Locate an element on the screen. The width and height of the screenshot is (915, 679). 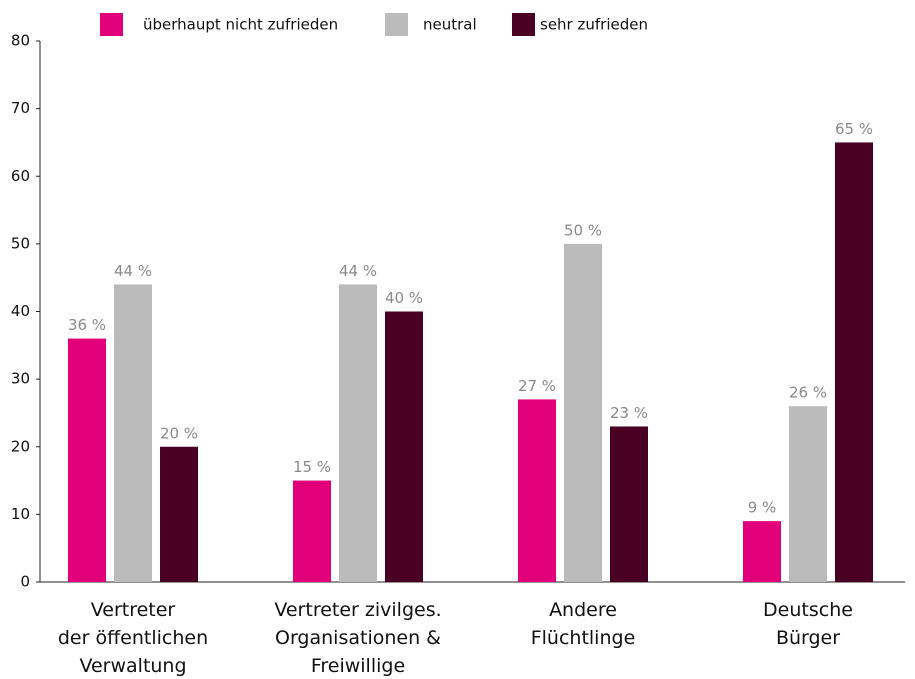
value-label: 27 % is located at coordinates (537, 386).